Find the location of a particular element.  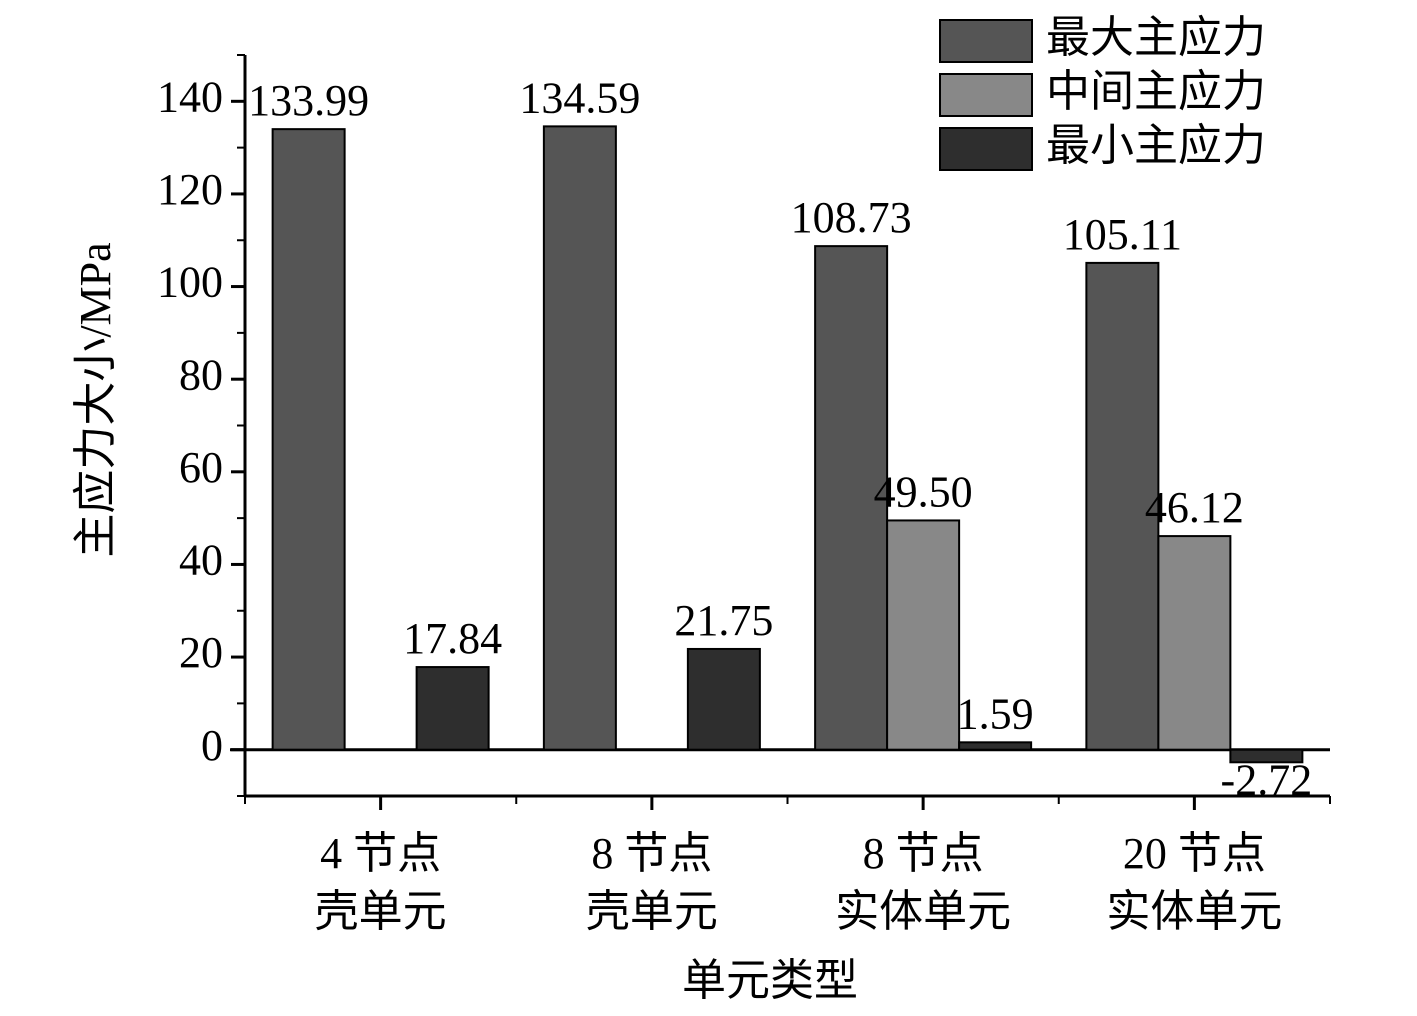

value-label: 105.11 is located at coordinates (1122, 234).